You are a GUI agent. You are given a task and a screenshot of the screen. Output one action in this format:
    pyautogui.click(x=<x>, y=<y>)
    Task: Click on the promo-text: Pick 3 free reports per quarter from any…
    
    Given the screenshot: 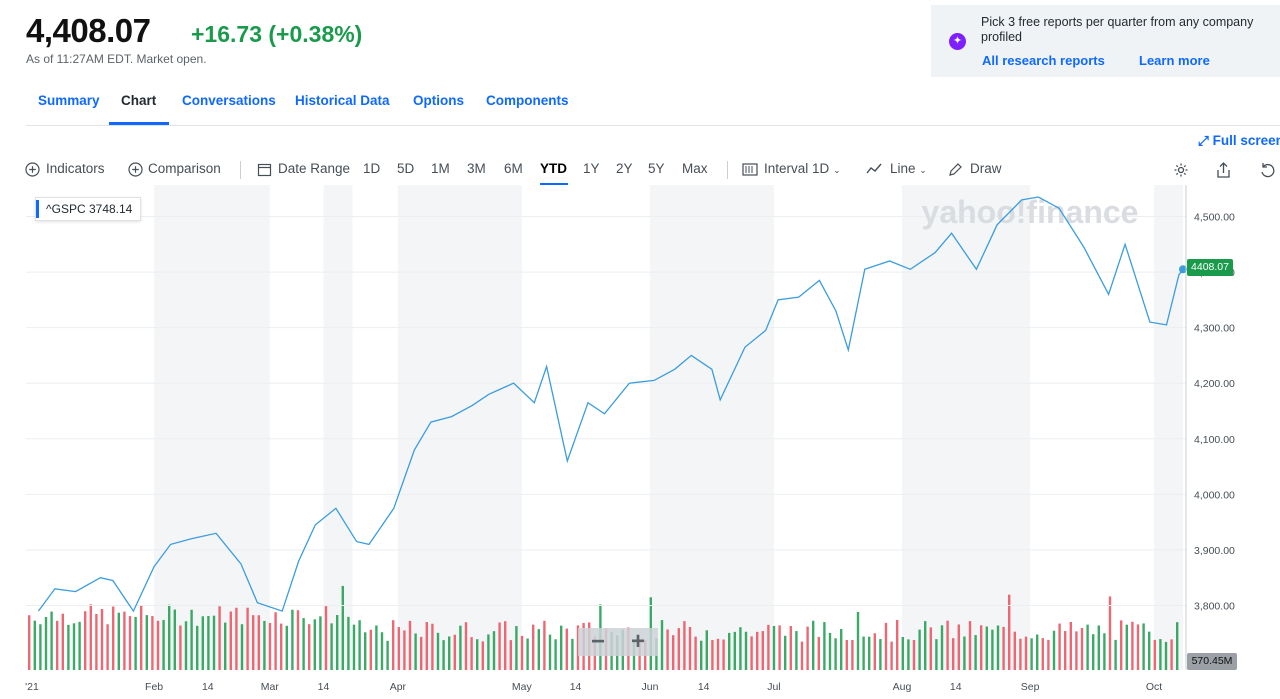 What is the action you would take?
    pyautogui.click(x=1117, y=29)
    